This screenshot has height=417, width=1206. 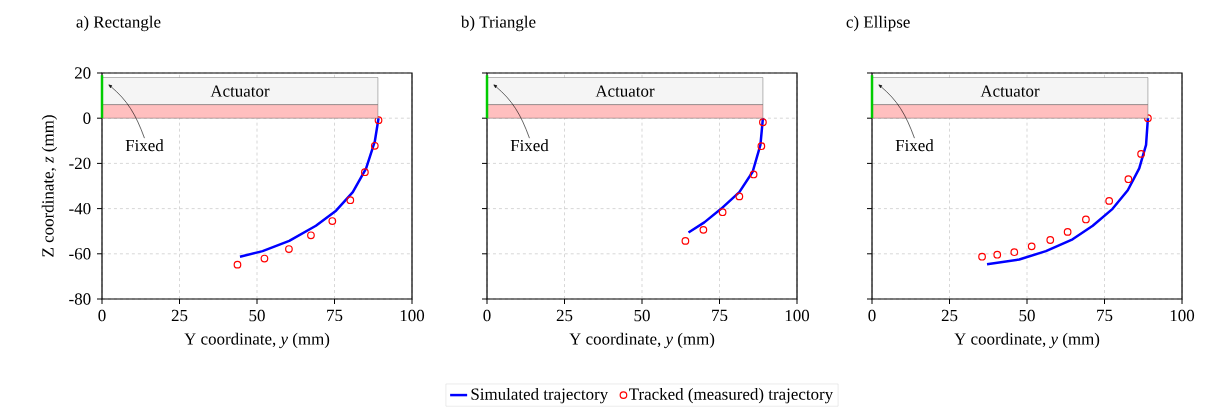 I want to click on chart-title: a) Rectangle, so click(x=118, y=23).